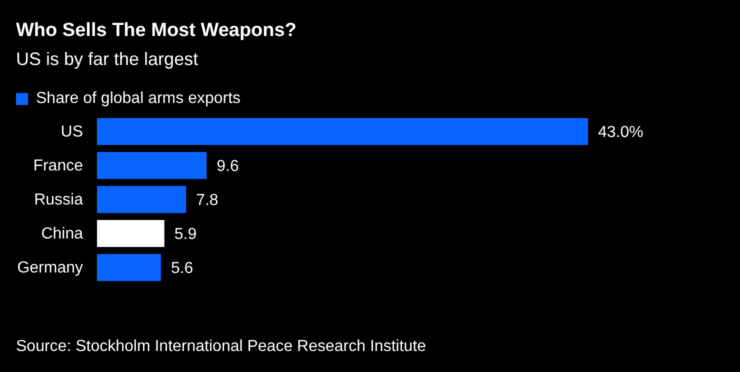 The width and height of the screenshot is (740, 372). Describe the element at coordinates (58, 166) in the screenshot. I see `y-tick-label: France` at that location.